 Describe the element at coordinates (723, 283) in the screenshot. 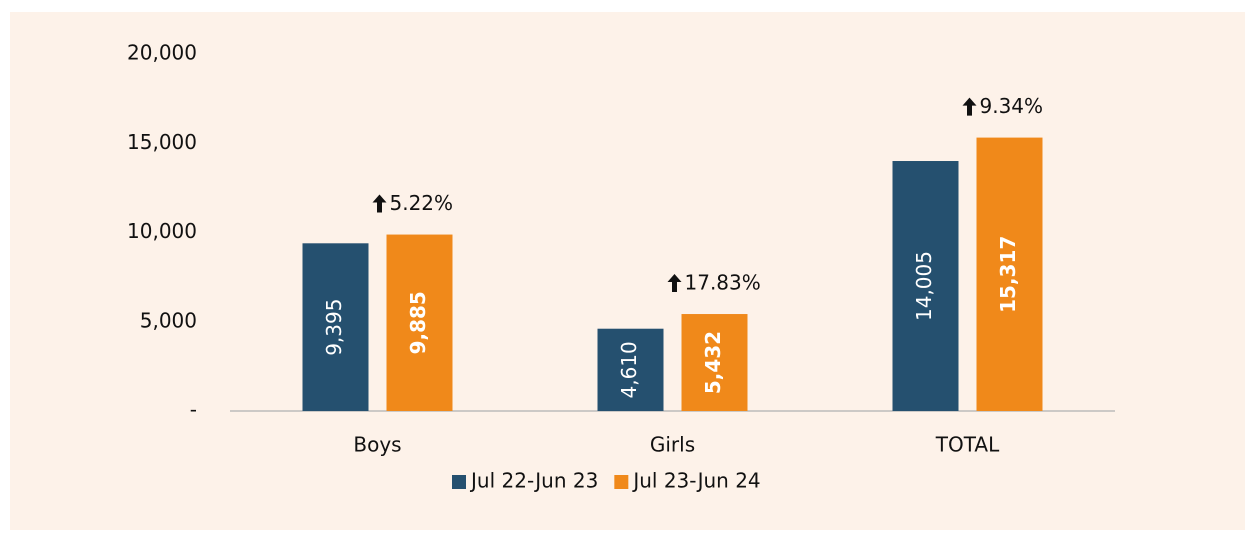

I see `annotation: 17.83%` at that location.